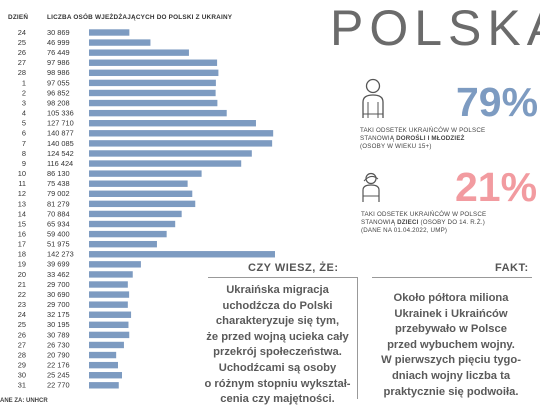 The image size is (540, 408). What do you see at coordinates (451, 298) in the screenshot?
I see `text-line: Około półtora miliona` at bounding box center [451, 298].